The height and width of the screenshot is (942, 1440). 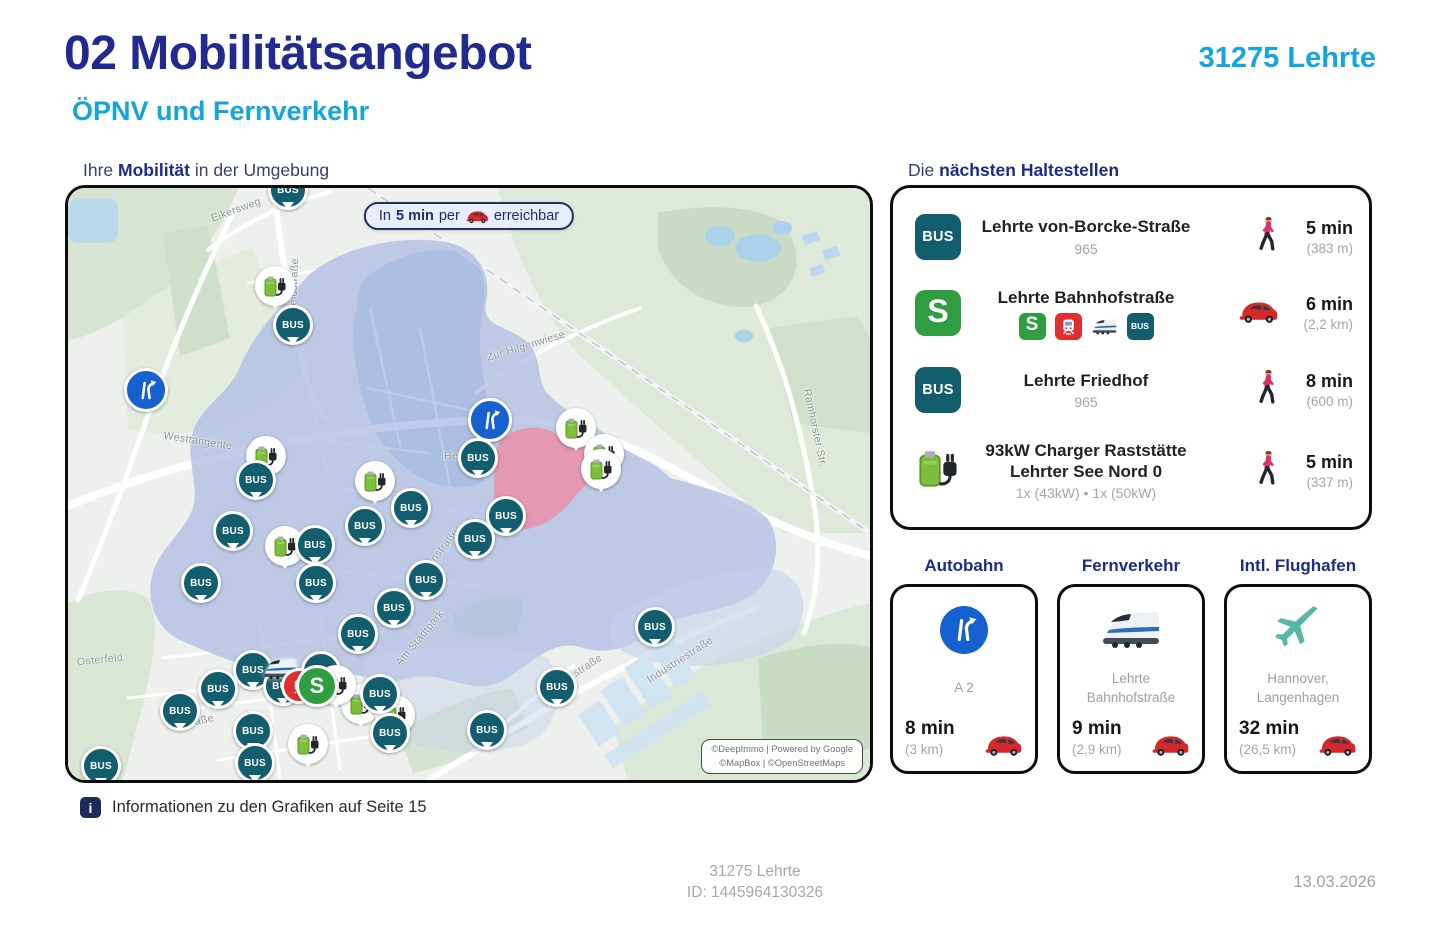 I want to click on card-distance: (26,5 km), so click(x=1268, y=749).